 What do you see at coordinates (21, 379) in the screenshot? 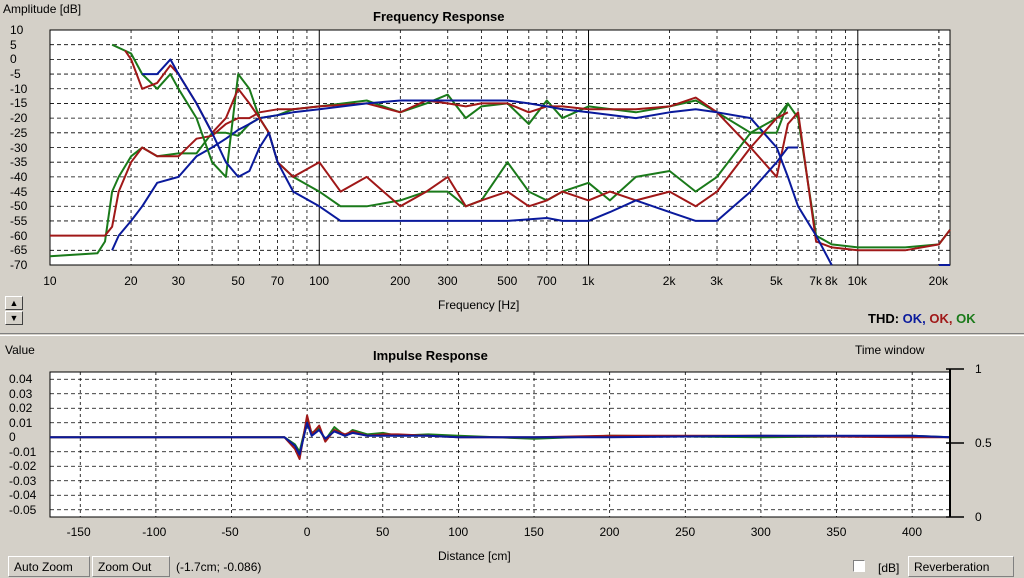
I see `impulse-y-tick-label: 0.04` at bounding box center [21, 379].